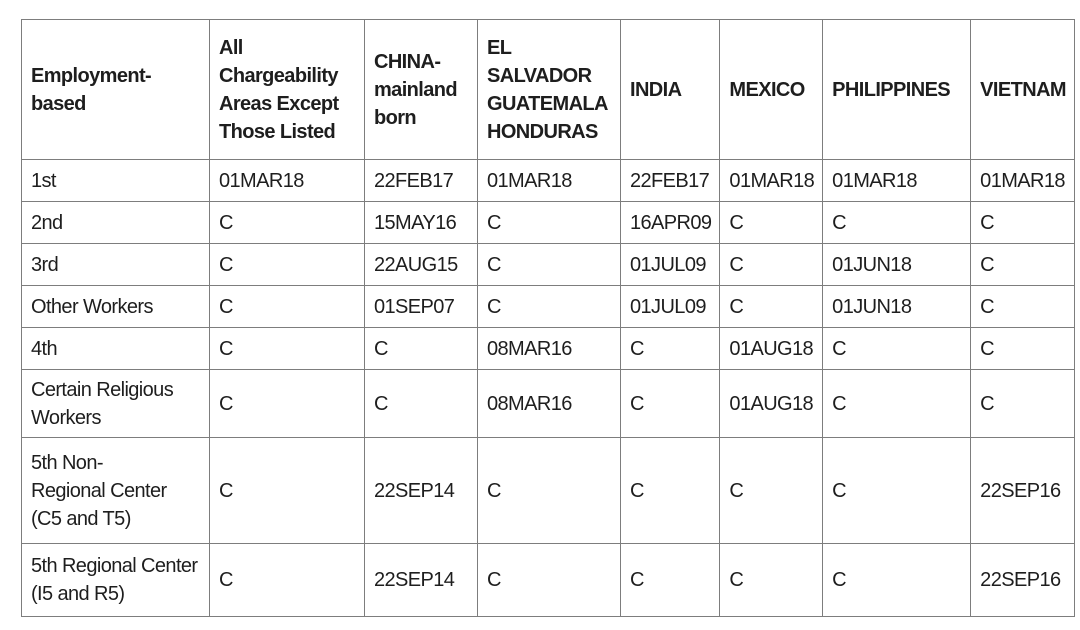  Describe the element at coordinates (421, 222) in the screenshot. I see `table-cell: 15MAY16` at that location.